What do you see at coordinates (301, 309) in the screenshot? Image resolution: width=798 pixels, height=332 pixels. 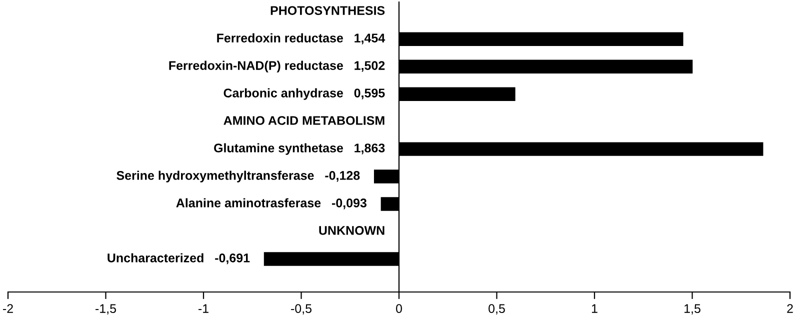 I see `x-tick-label: -0,5` at bounding box center [301, 309].